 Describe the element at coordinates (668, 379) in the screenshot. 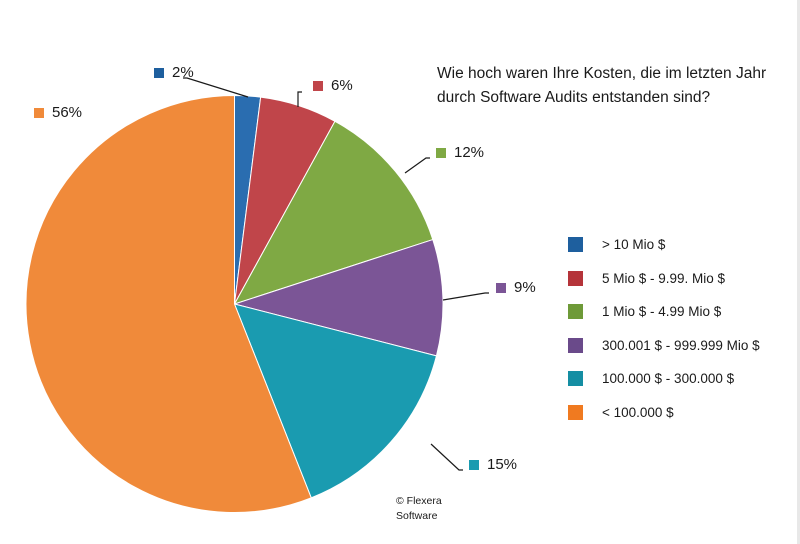

I see `legend-label: 100.000 $ - 300.000 $` at that location.